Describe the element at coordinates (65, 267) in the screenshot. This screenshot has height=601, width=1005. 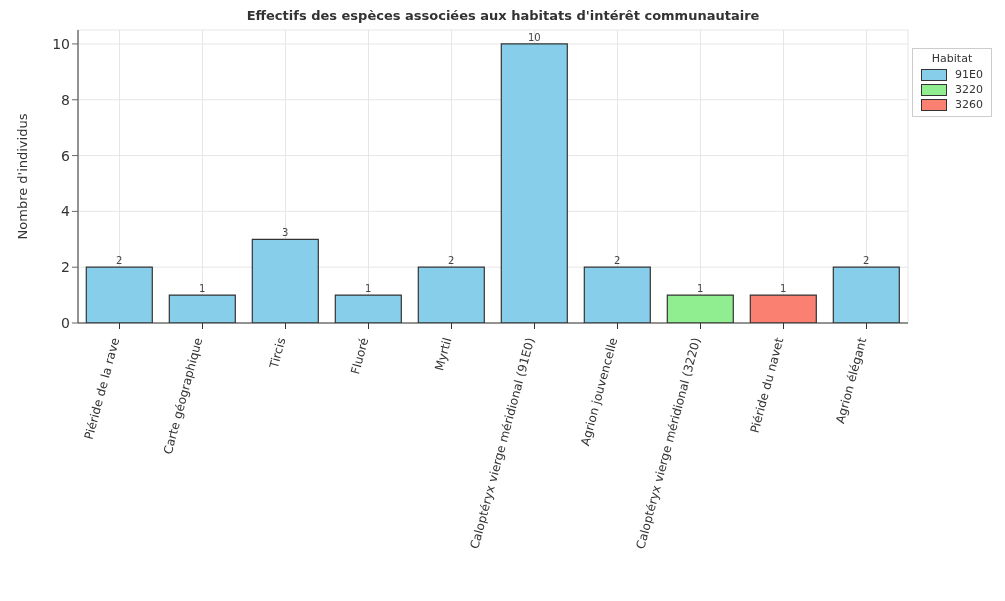
I see `y-tick-label: 2` at that location.